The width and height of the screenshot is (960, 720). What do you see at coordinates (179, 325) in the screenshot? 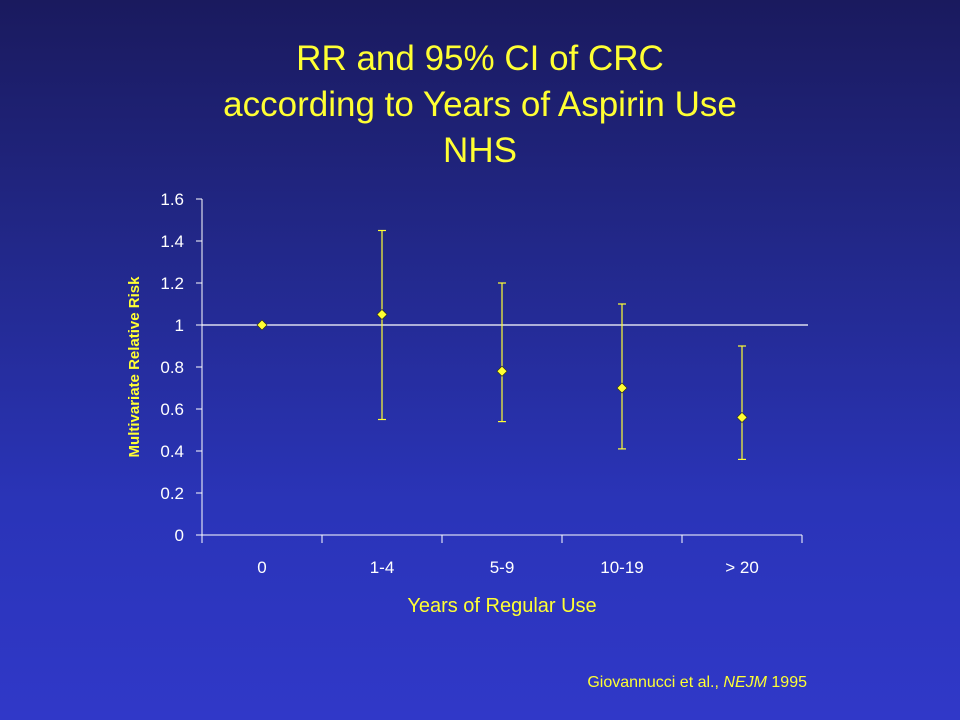
I see `y-tick-label: 1` at bounding box center [179, 325].